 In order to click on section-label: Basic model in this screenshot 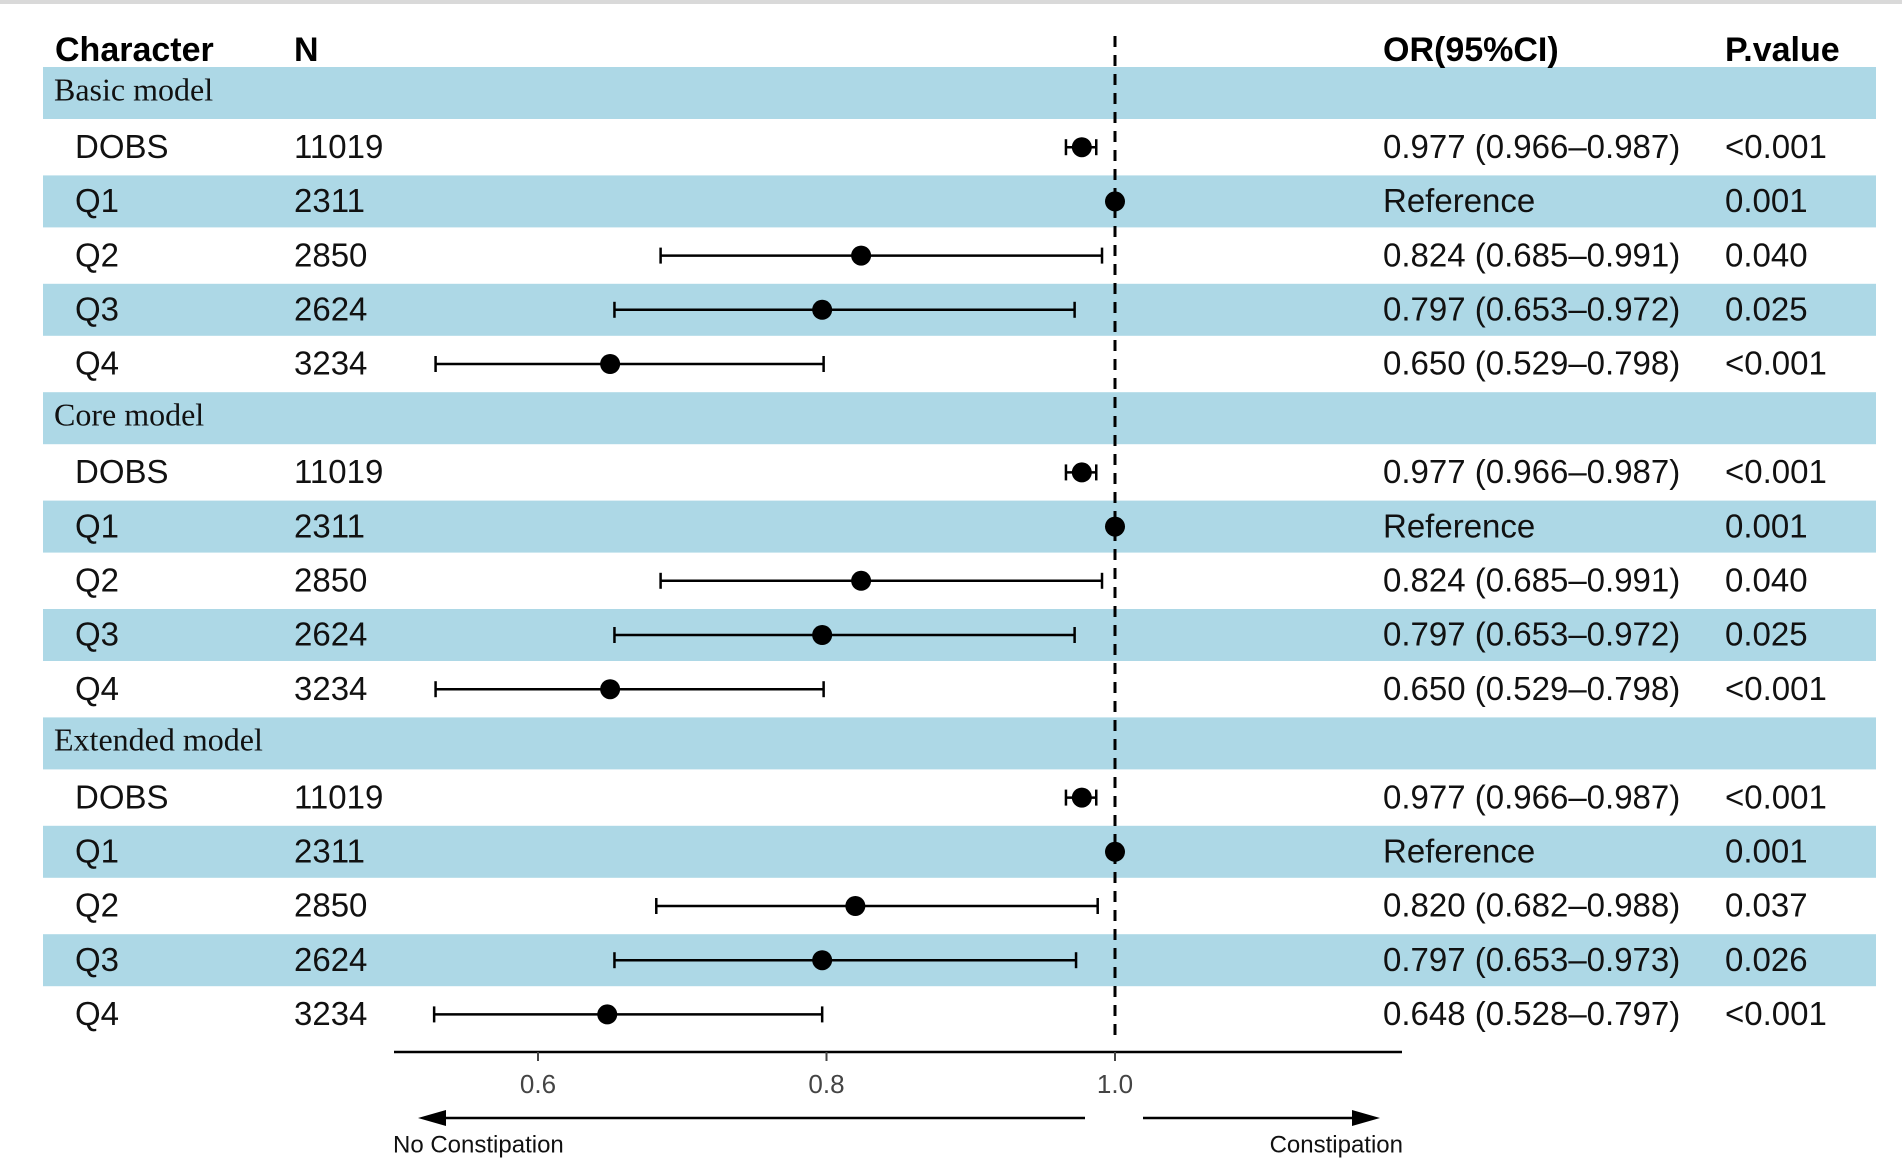, I will do `click(133, 89)`.